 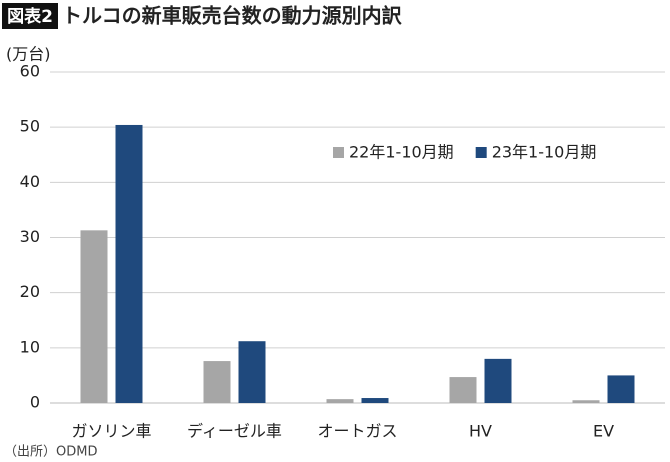 What do you see at coordinates (35, 402) in the screenshot?
I see `y-tick-label: 0` at bounding box center [35, 402].